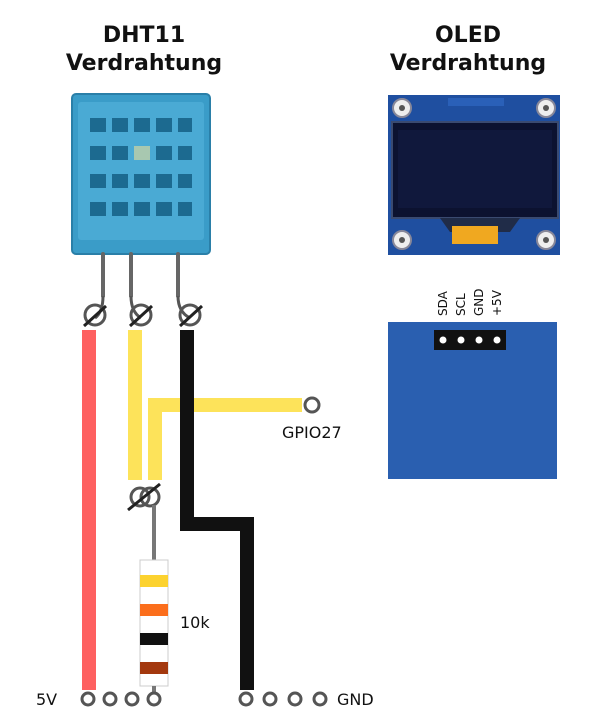 This screenshot has width=603, height=721. I want to click on oled-module-photo, so click(474, 175).